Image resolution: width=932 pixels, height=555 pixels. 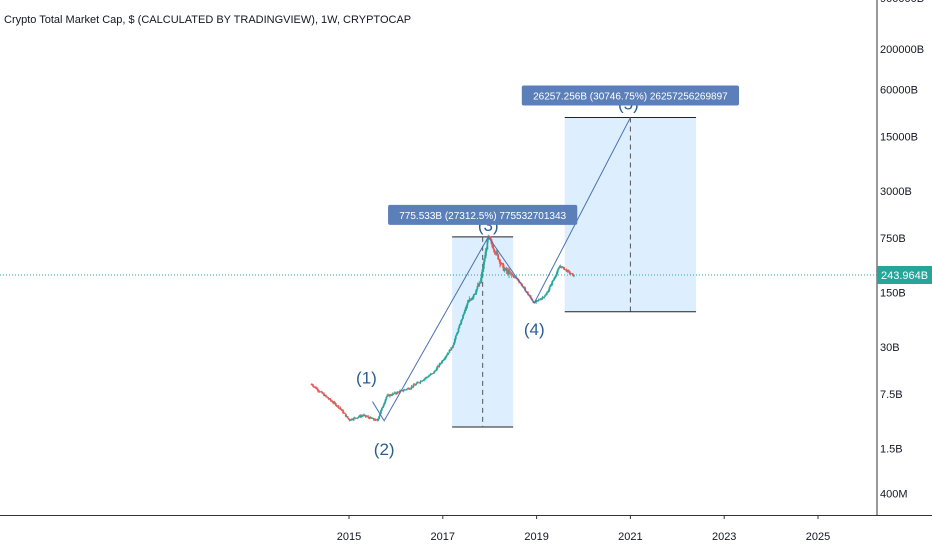 I want to click on current-price-label: 243.964B, so click(x=904, y=276).